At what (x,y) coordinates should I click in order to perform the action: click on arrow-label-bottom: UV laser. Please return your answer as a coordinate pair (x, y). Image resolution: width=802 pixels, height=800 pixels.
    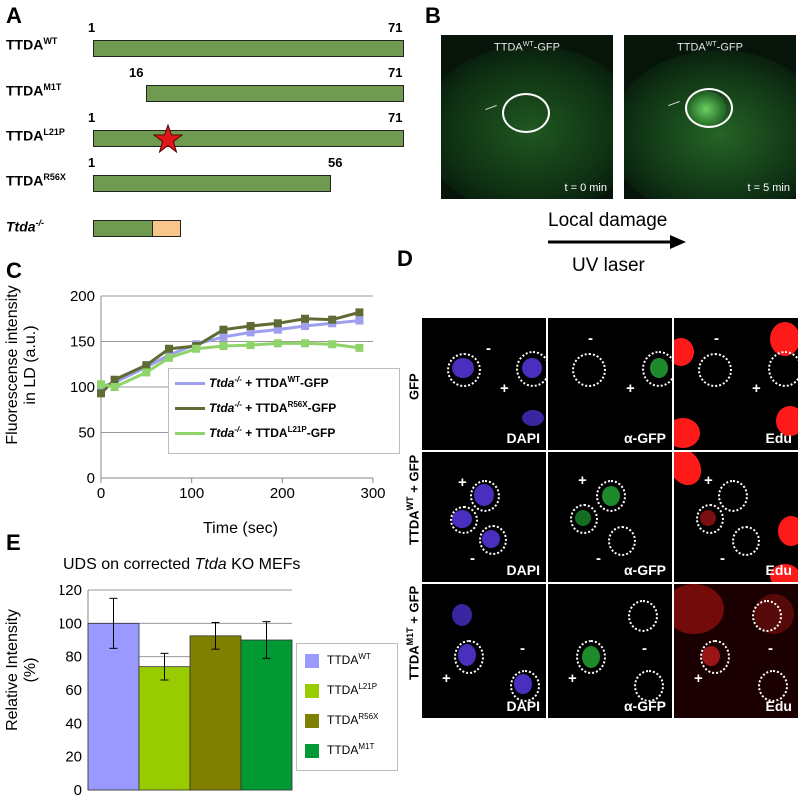
    Looking at the image, I should click on (608, 265).